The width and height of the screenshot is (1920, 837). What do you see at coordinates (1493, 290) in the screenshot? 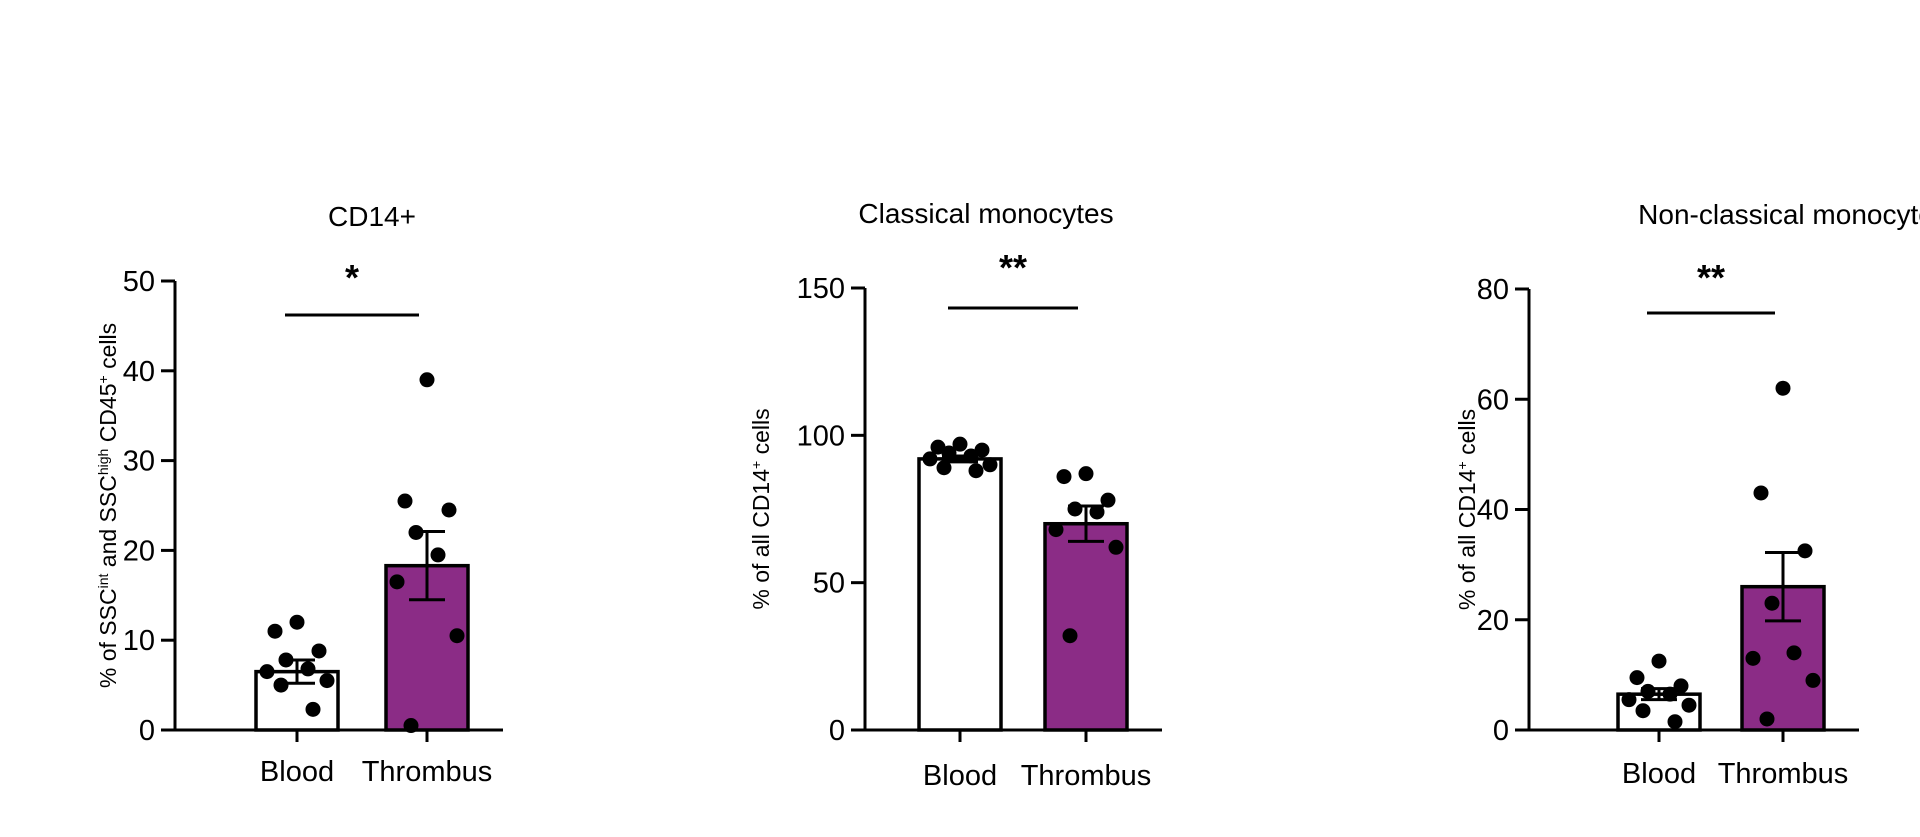
I see `y-tick-label: 80` at bounding box center [1493, 290].